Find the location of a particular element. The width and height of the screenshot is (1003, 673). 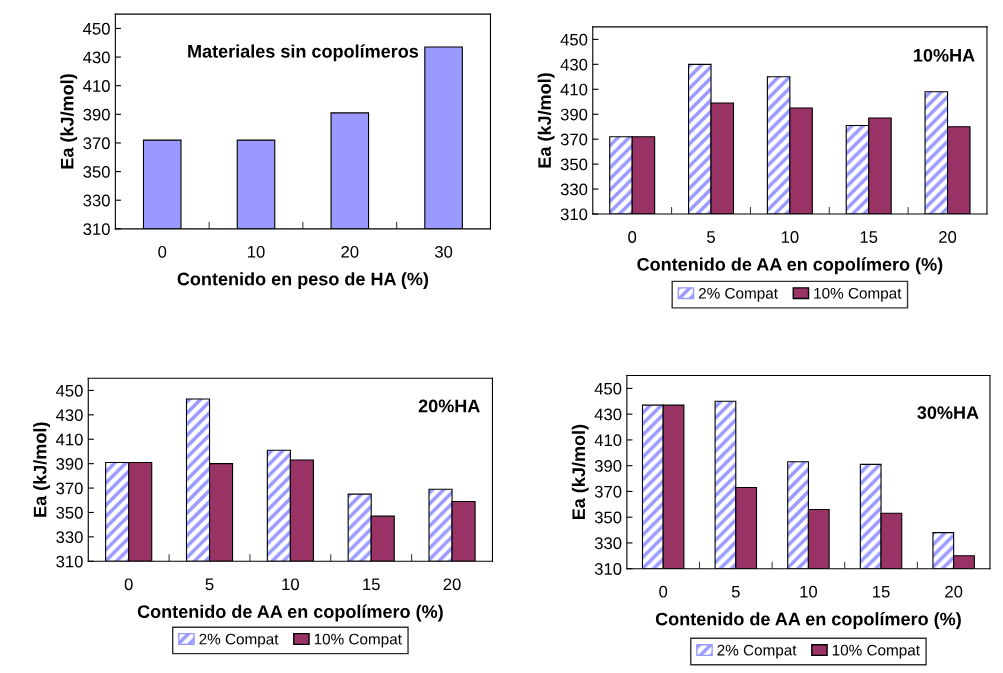

annotation: 10%HA is located at coordinates (944, 55).